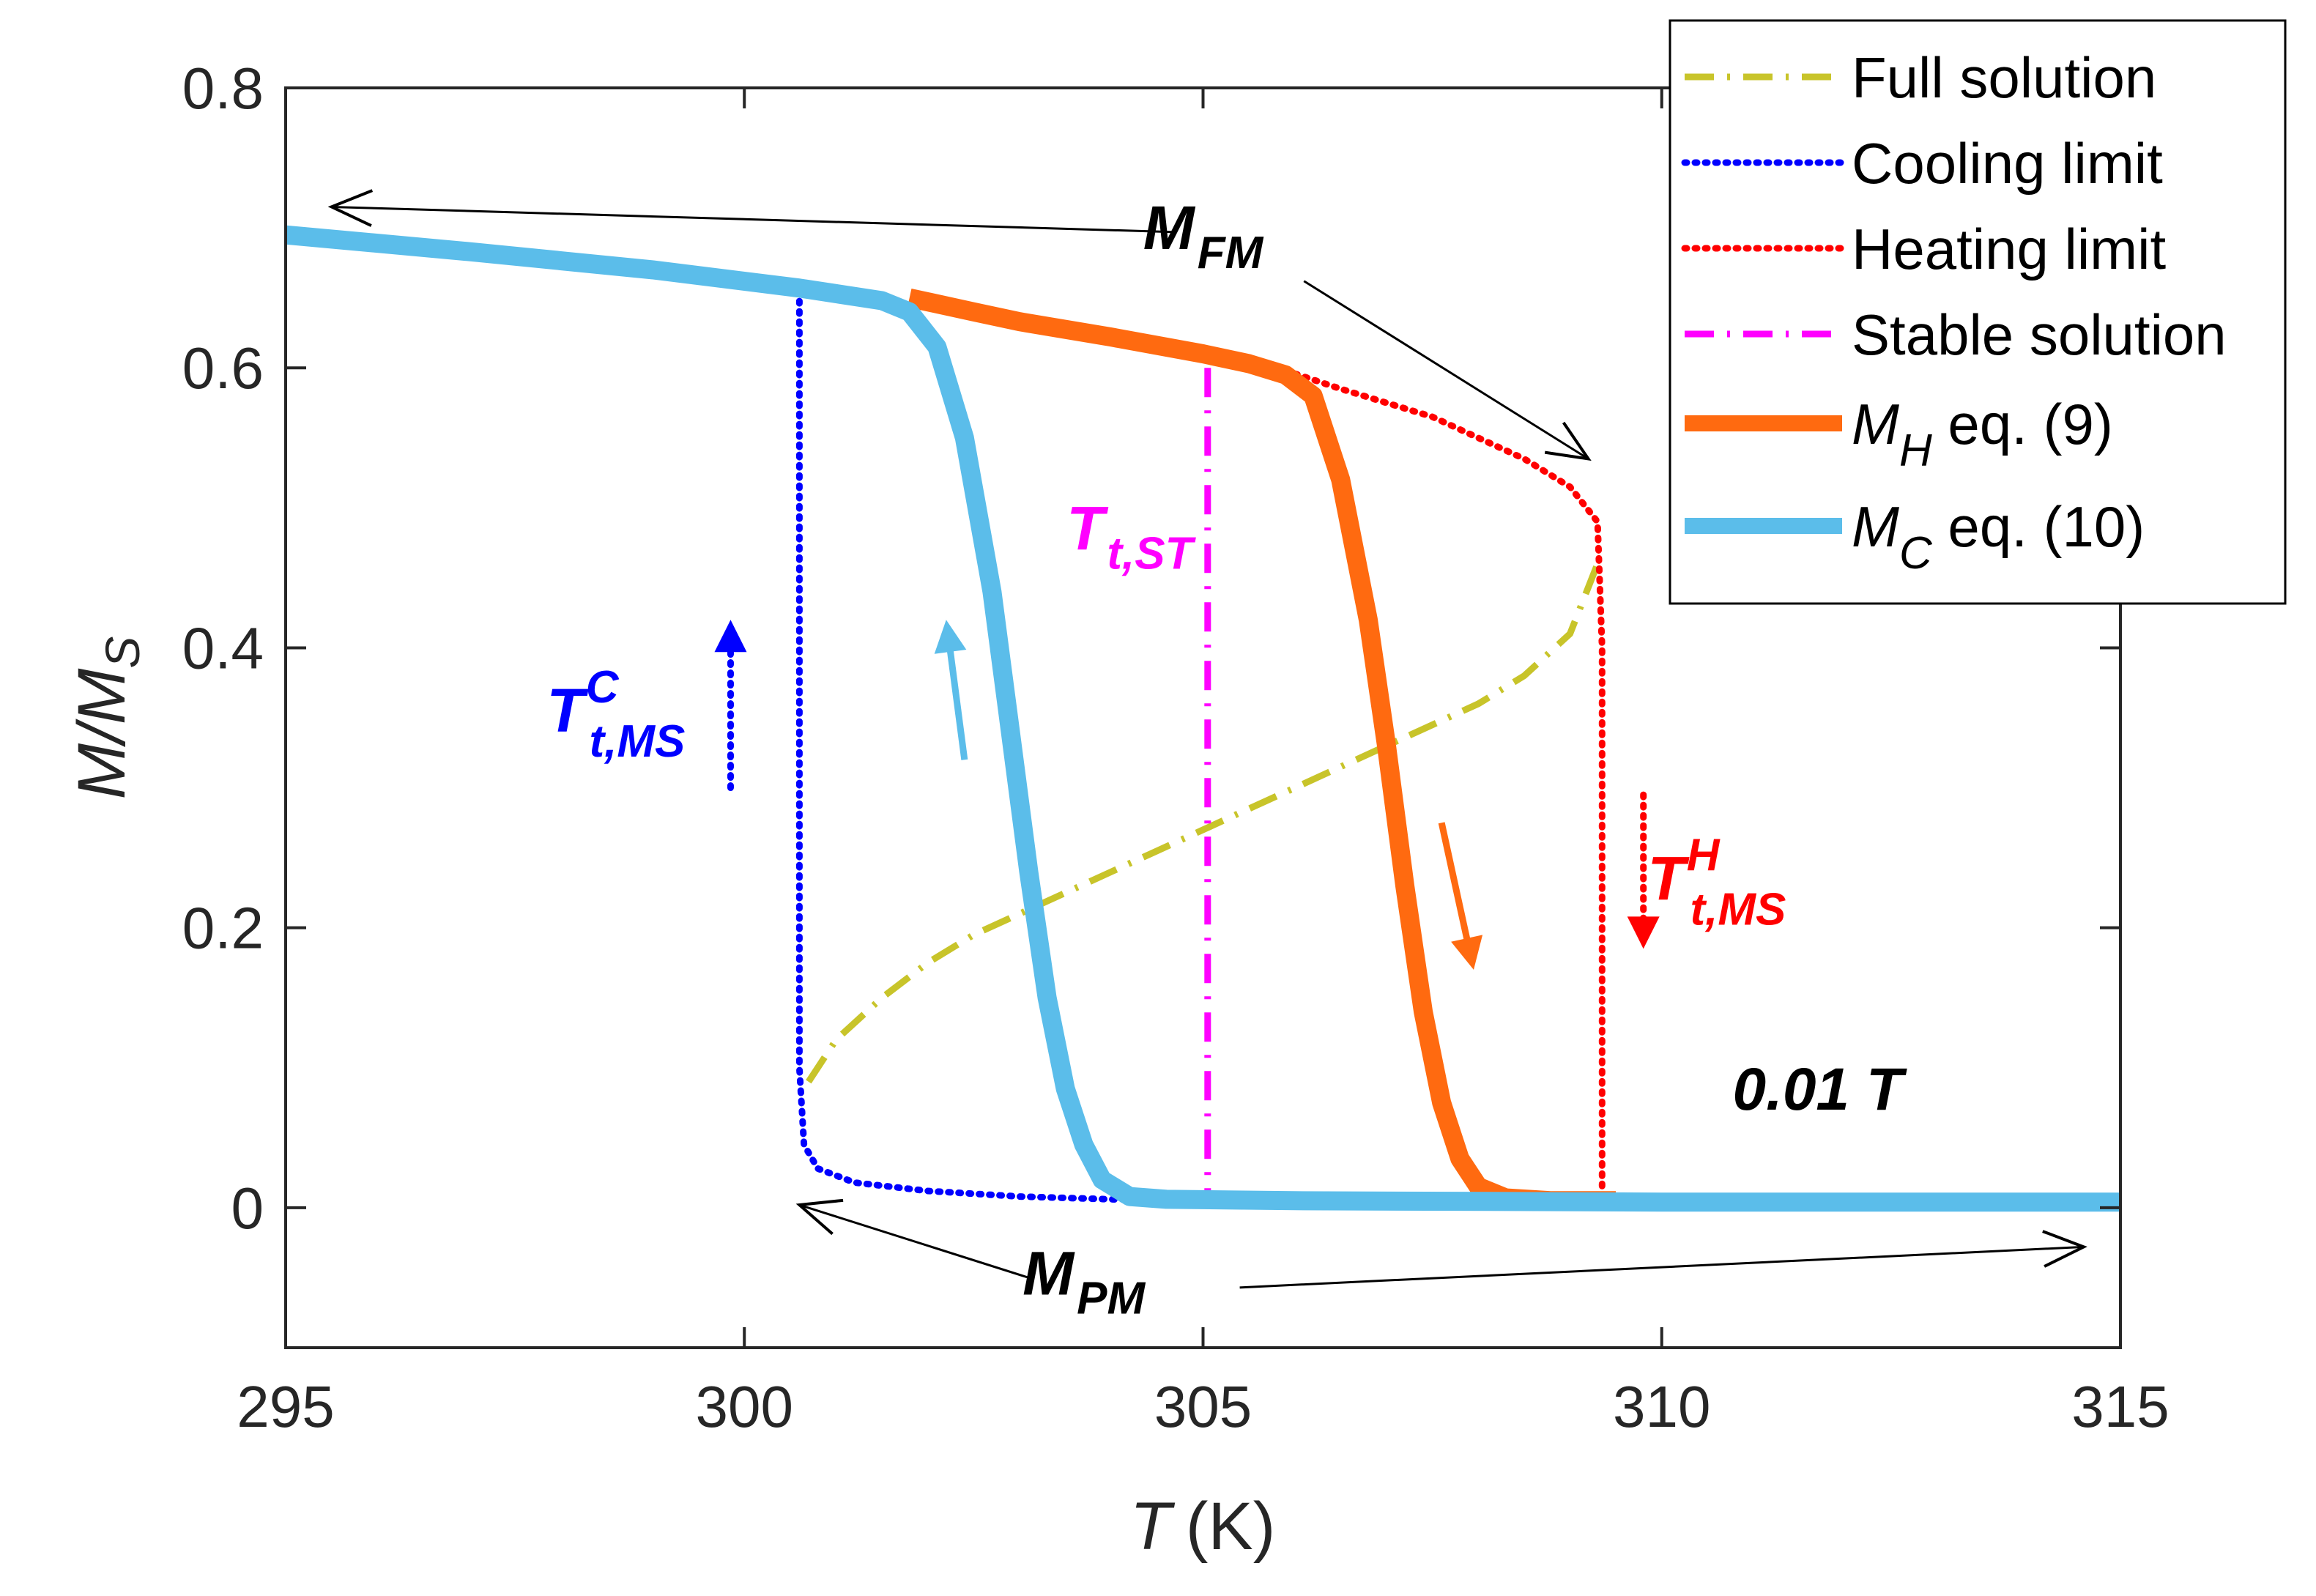 The height and width of the screenshot is (1596, 2316). I want to click on arrow-mfm-left, so click(751, 212).